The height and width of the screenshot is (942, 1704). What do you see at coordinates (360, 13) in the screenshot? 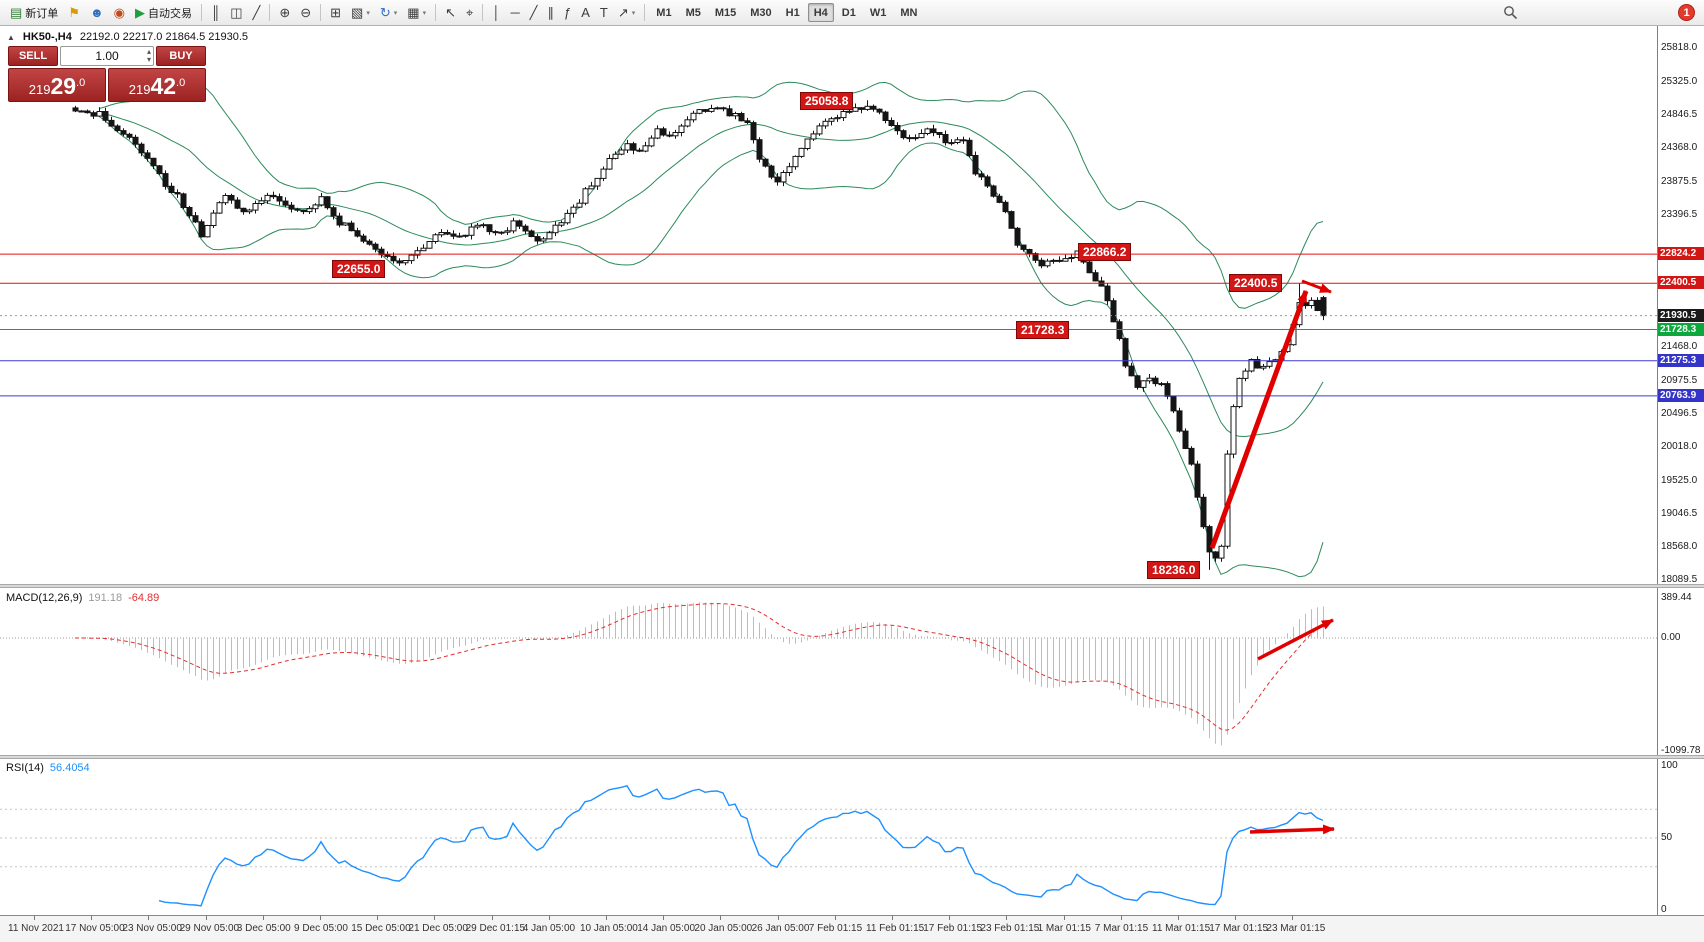
I see `new-chart-button: ▧ ▾` at bounding box center [360, 13].